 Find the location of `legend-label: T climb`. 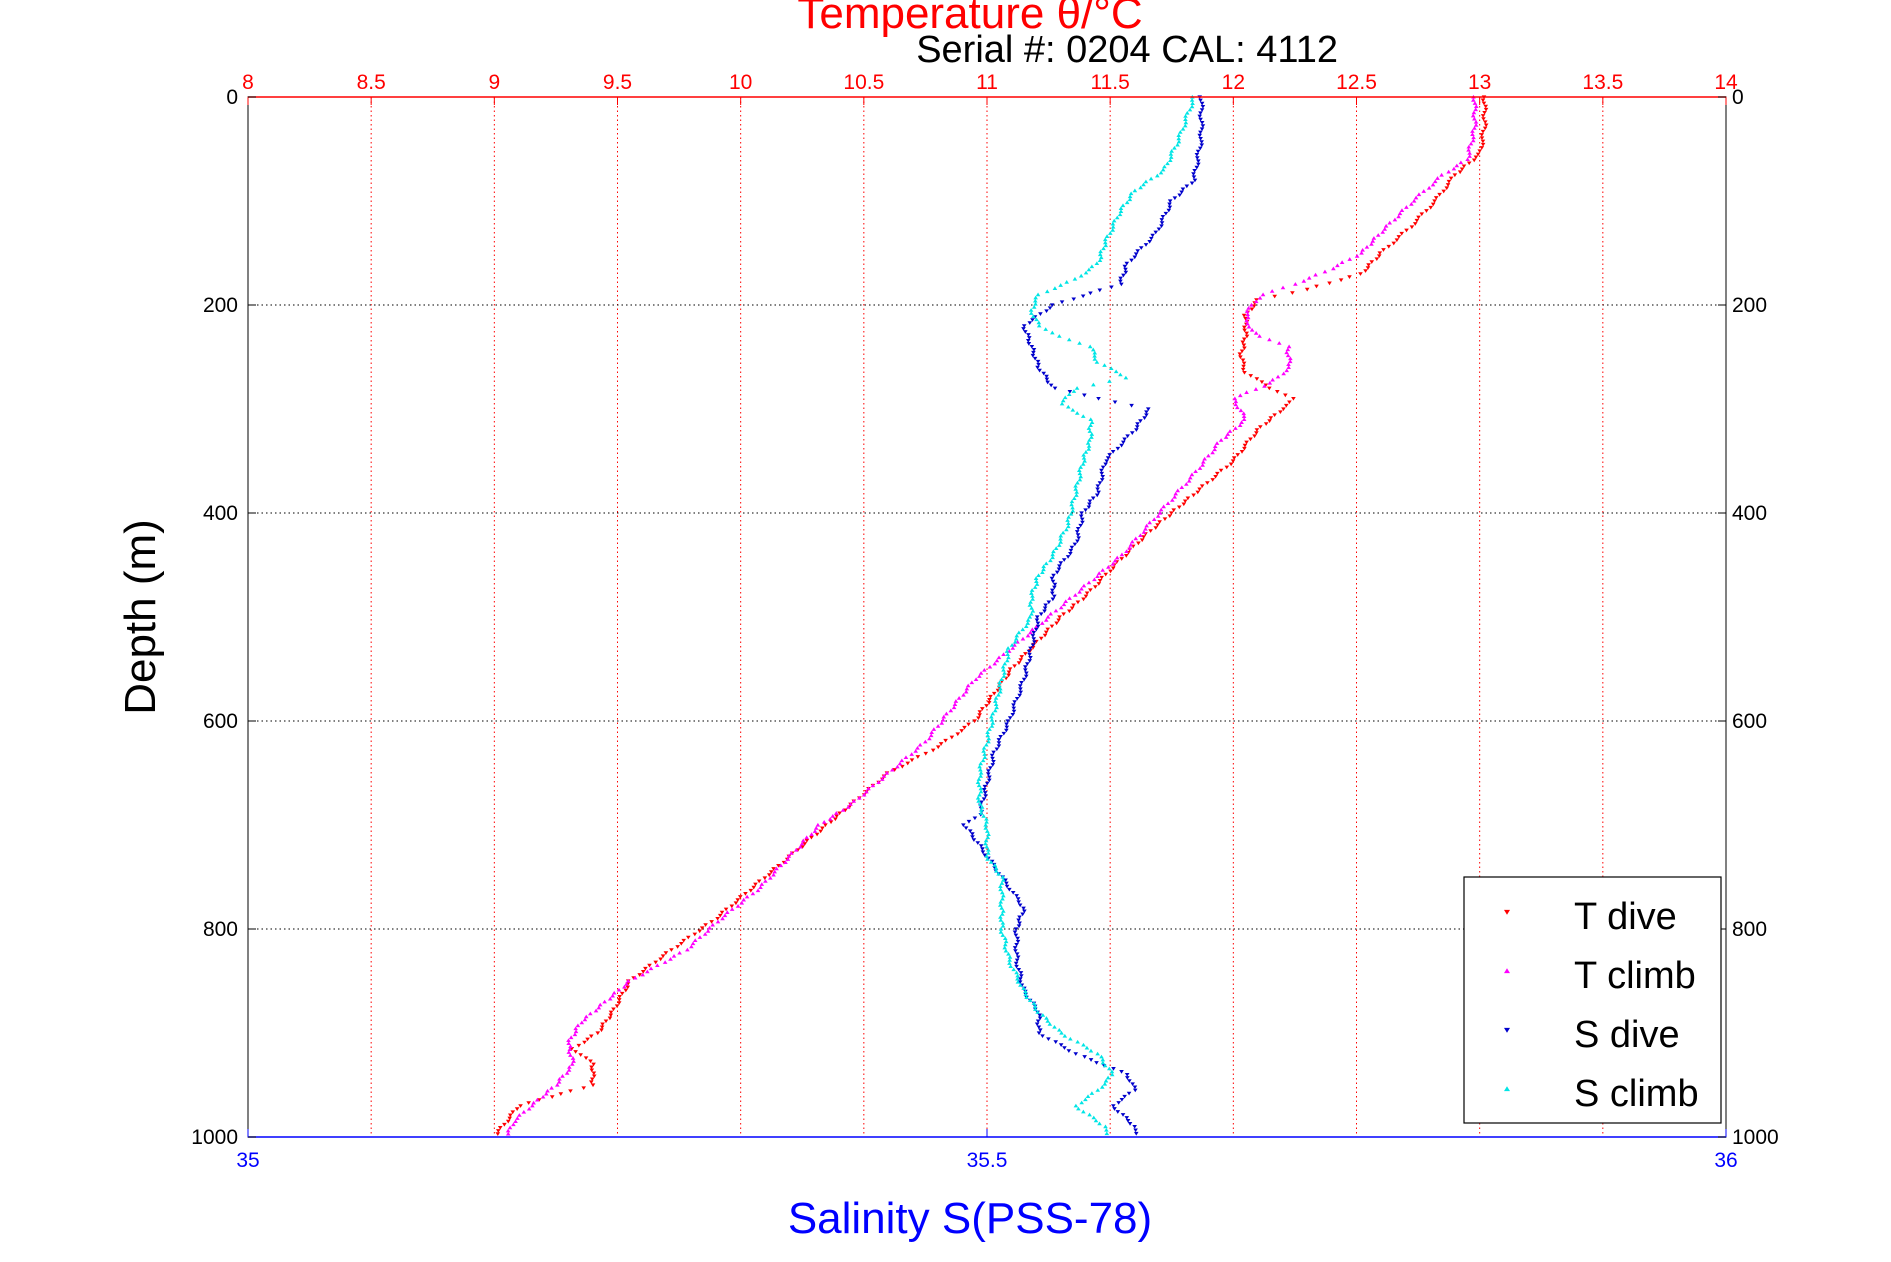

legend-label: T climb is located at coordinates (1635, 976).